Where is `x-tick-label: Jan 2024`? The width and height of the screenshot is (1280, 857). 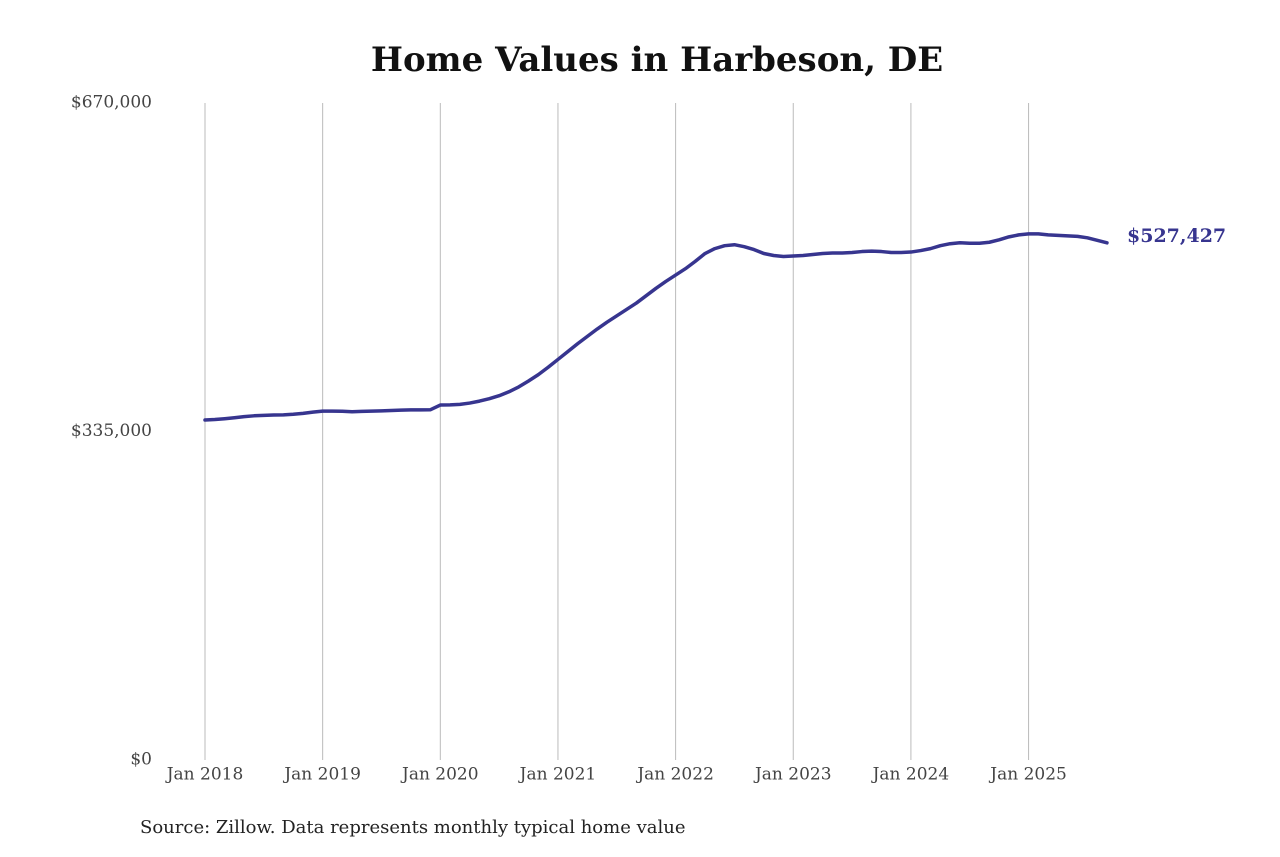 x-tick-label: Jan 2024 is located at coordinates (910, 775).